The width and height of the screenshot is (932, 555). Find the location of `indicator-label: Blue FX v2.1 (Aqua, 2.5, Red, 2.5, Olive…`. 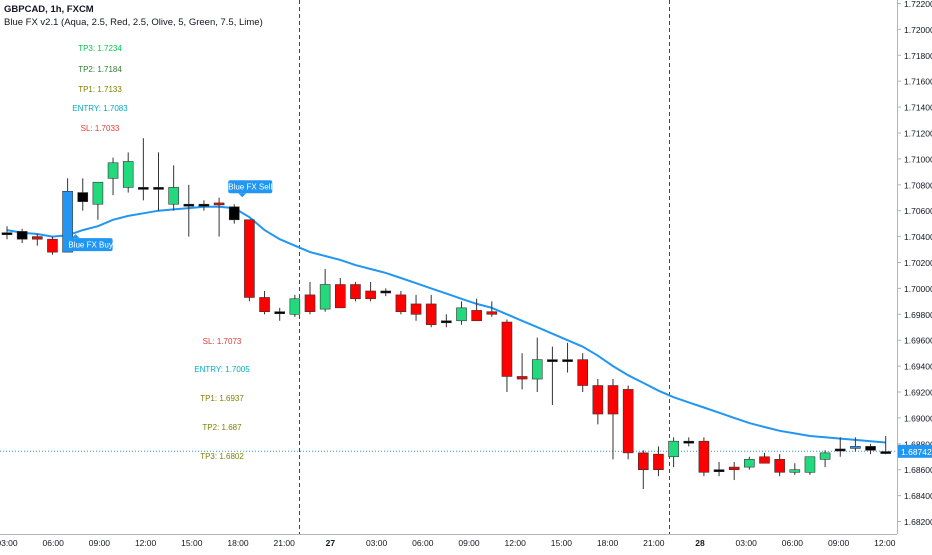

indicator-label: Blue FX v2.1 (Aqua, 2.5, Red, 2.5, Olive… is located at coordinates (133, 22).